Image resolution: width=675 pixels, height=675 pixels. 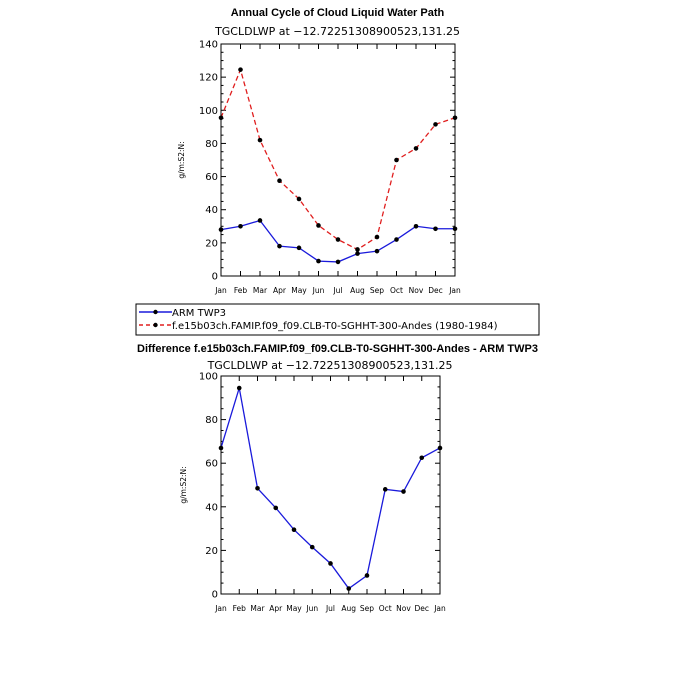 I want to click on top-ytick-label: 40, so click(x=211, y=210).